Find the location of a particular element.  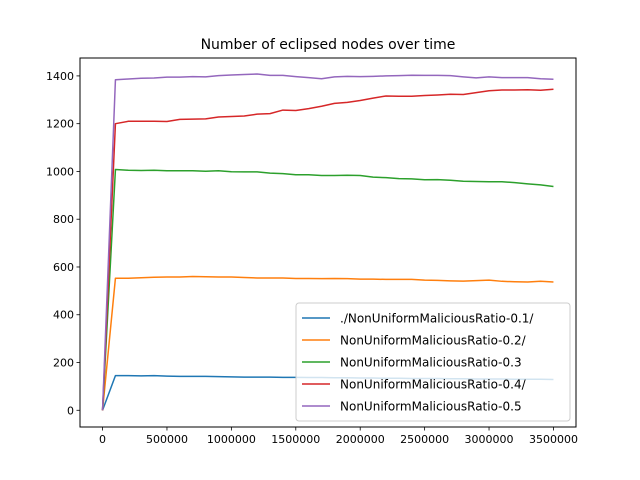

y-axis: 0 200 400 600 800 1000 1200 1400 is located at coordinates (63, 243).